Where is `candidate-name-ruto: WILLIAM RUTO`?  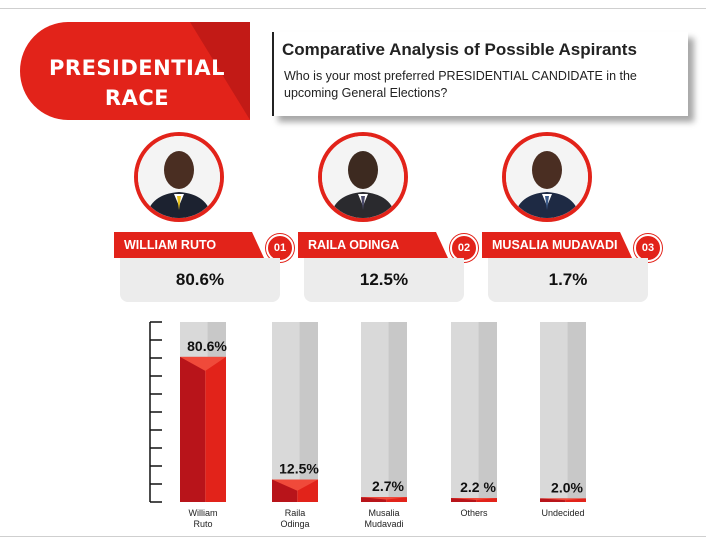
candidate-name-ruto: WILLIAM RUTO is located at coordinates (189, 245).